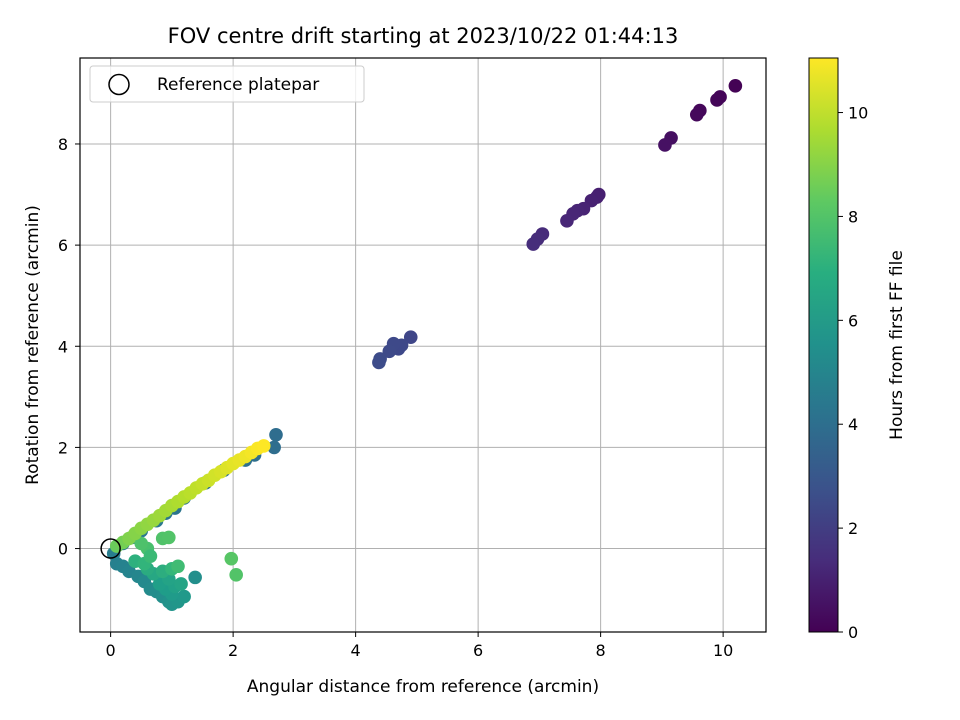 Image resolution: width=960 pixels, height=720 pixels. I want to click on x-tick-label: 4, so click(356, 650).